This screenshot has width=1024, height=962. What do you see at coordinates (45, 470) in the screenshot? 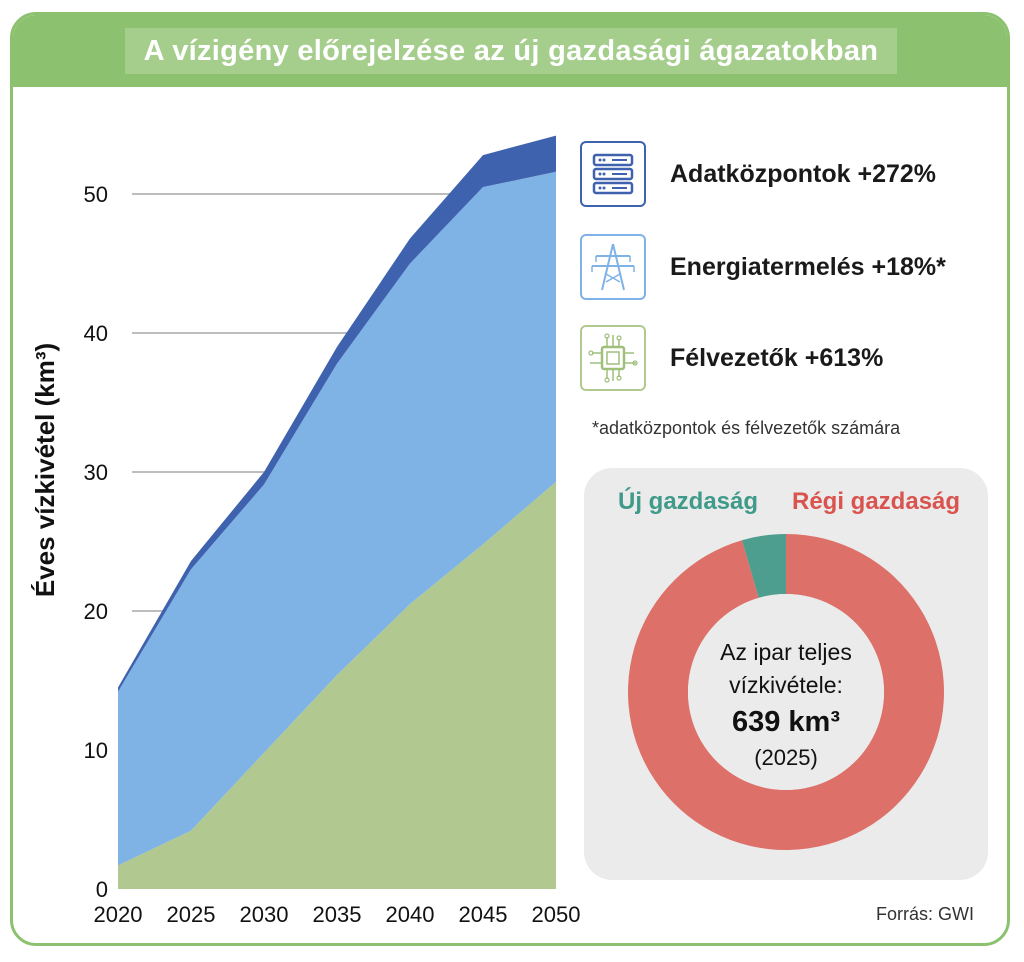
I see `y-axis-label: Éves vízkivétel (km³)` at bounding box center [45, 470].